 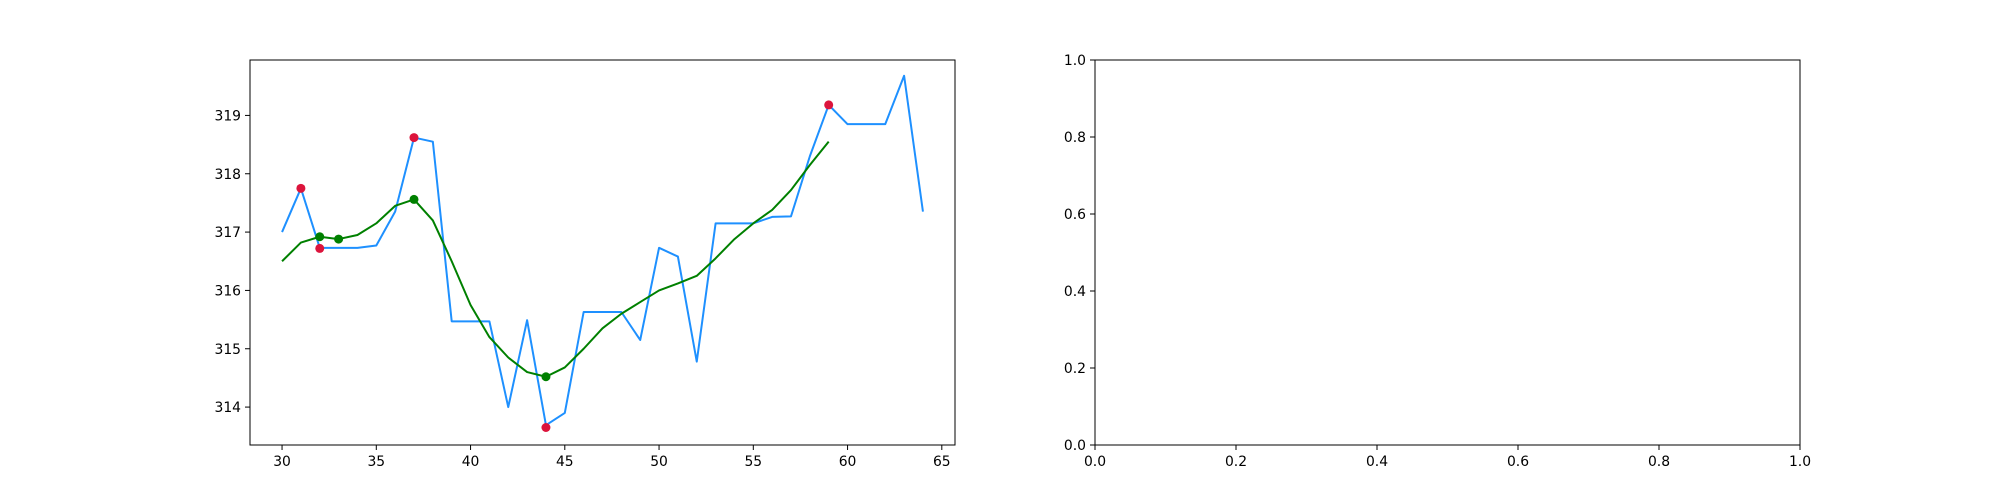 I want to click on left-x-tick-label: 50, so click(x=659, y=462).